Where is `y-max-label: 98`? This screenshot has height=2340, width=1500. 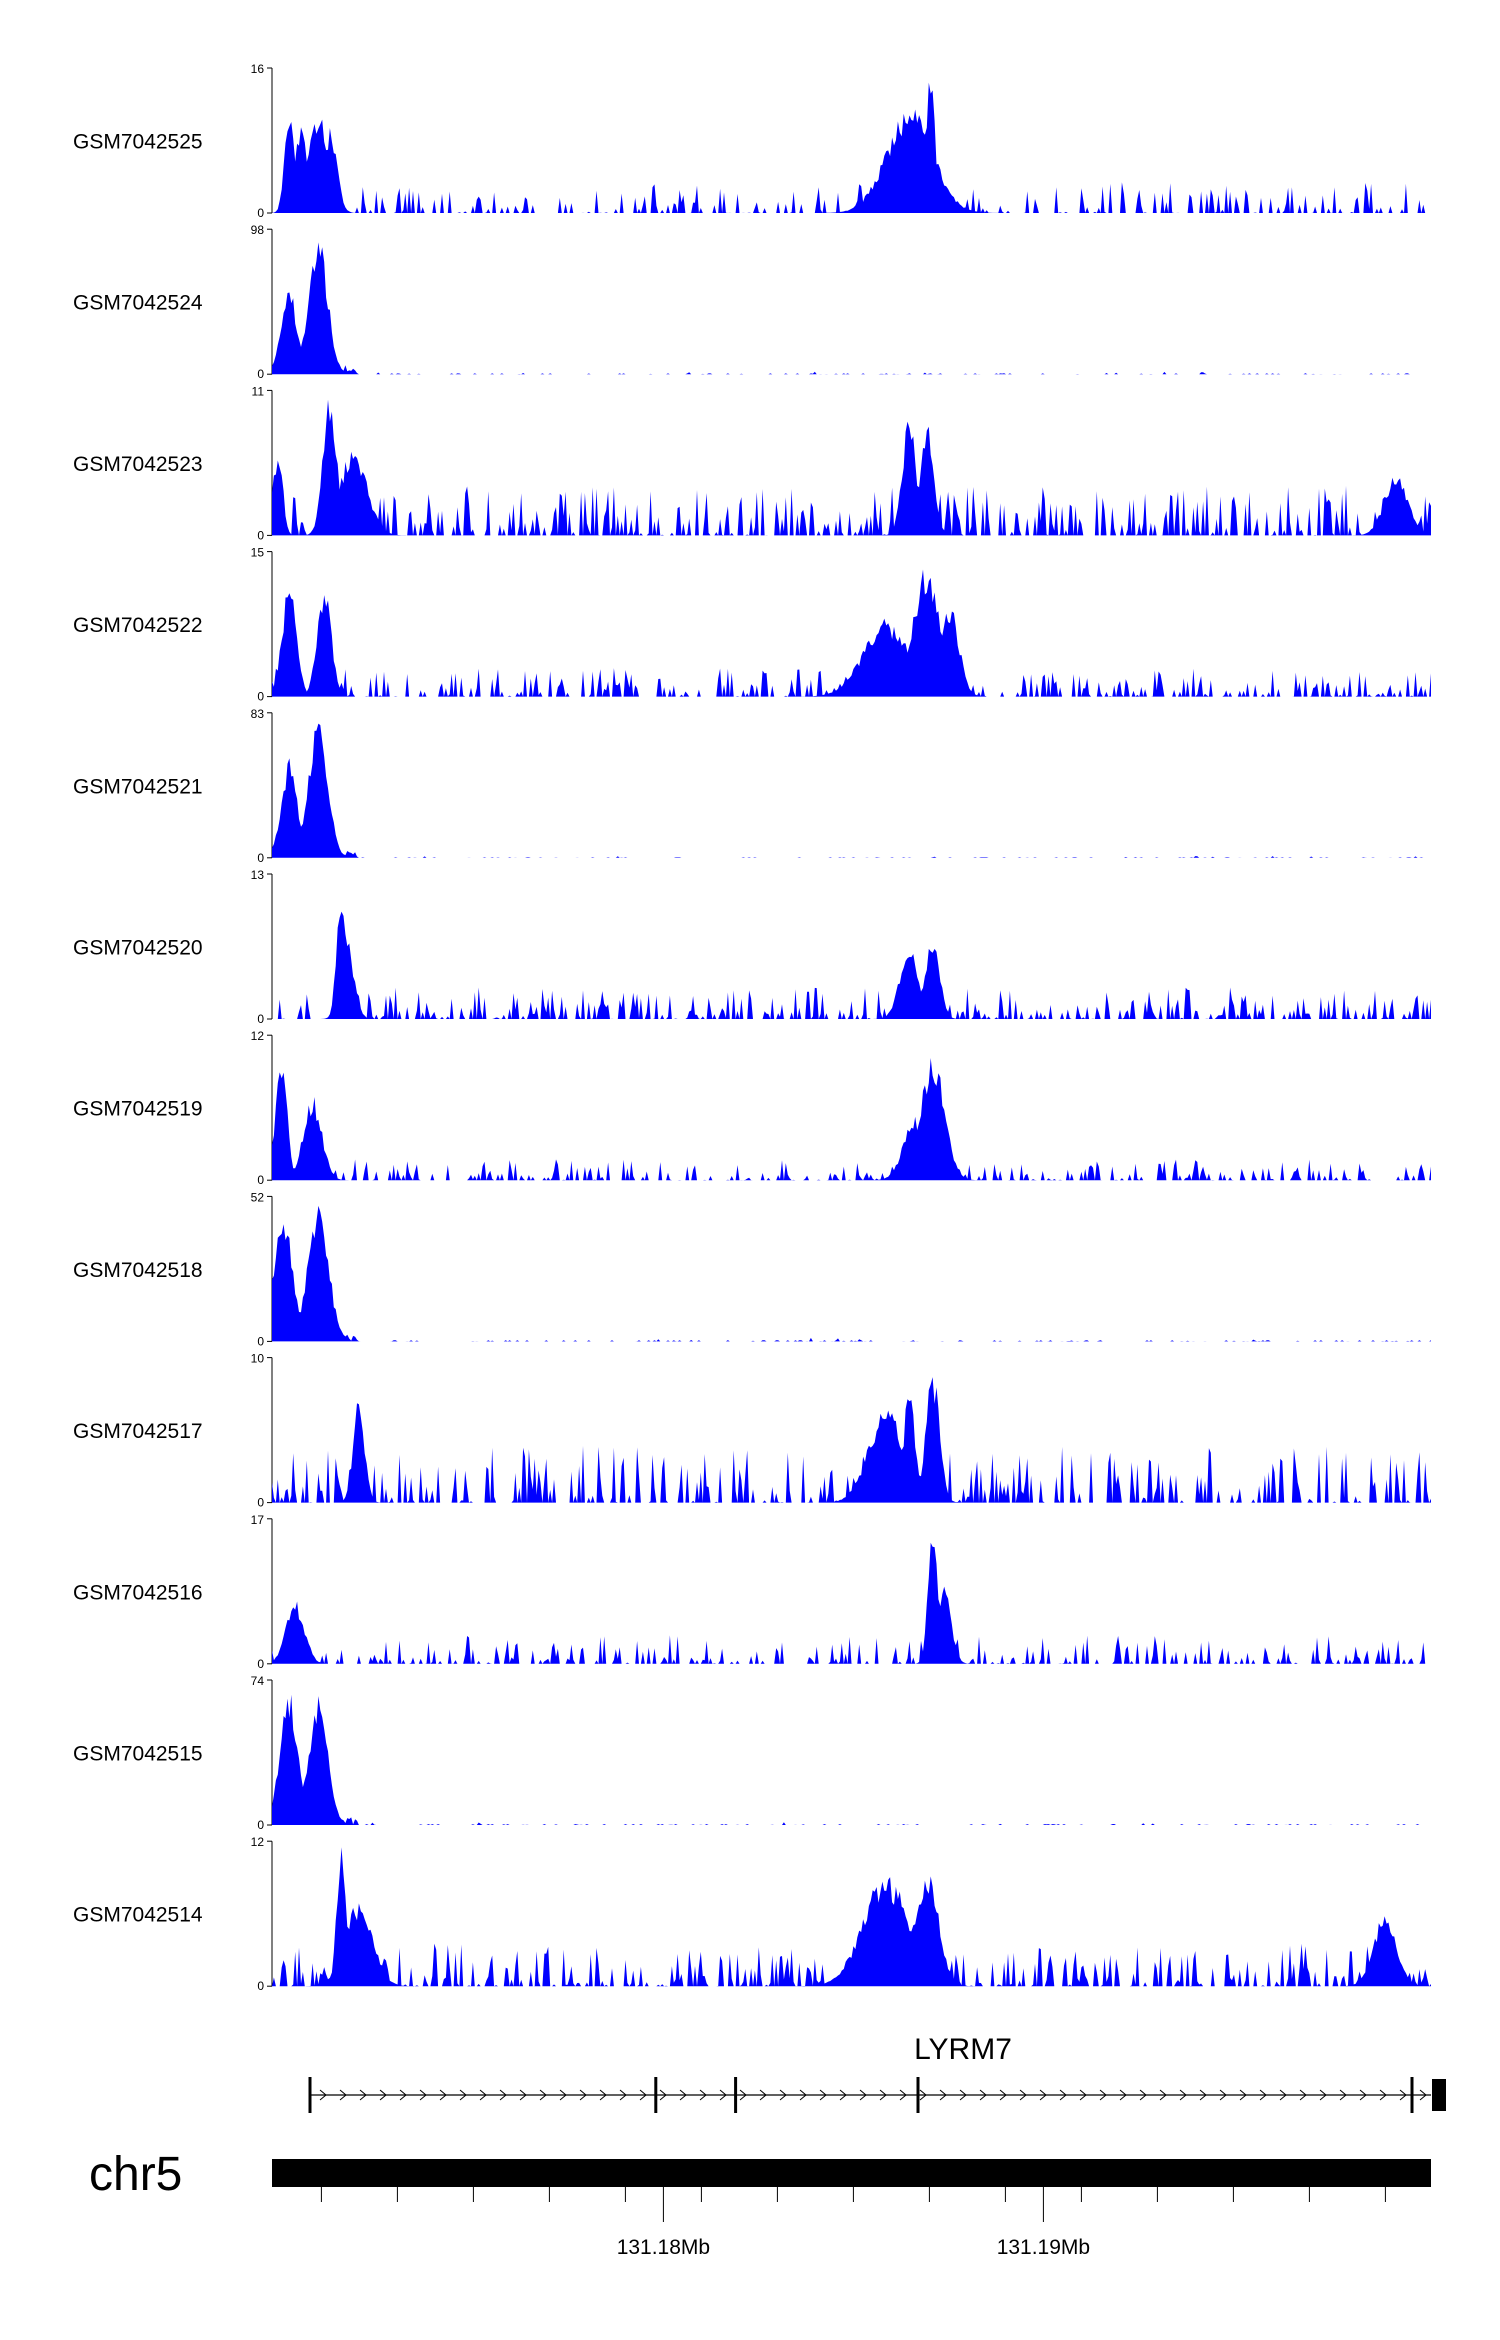 y-max-label: 98 is located at coordinates (258, 230).